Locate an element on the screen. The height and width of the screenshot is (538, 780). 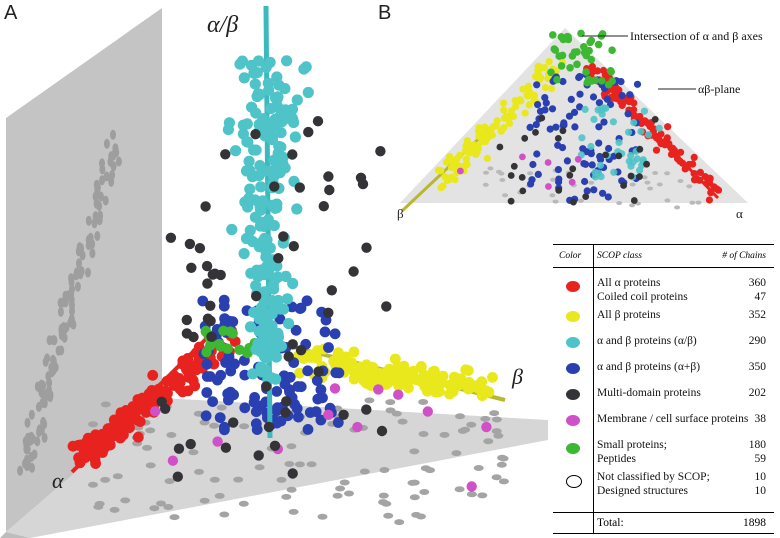
legend-swatch is located at coordinates (574, 481).